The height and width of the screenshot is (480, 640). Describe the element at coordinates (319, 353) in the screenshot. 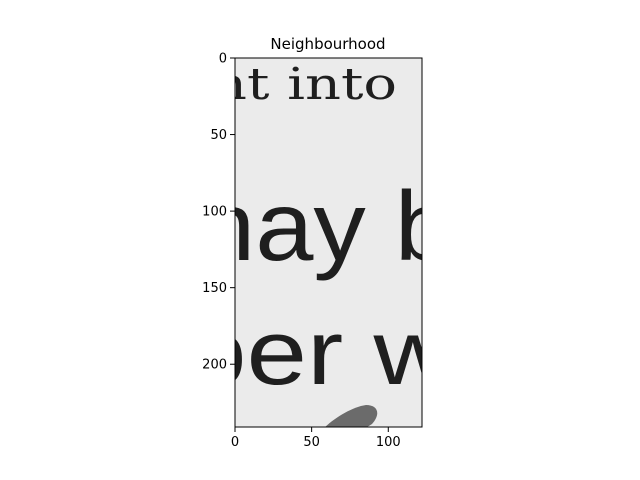

I see `image-text-line: per w` at that location.